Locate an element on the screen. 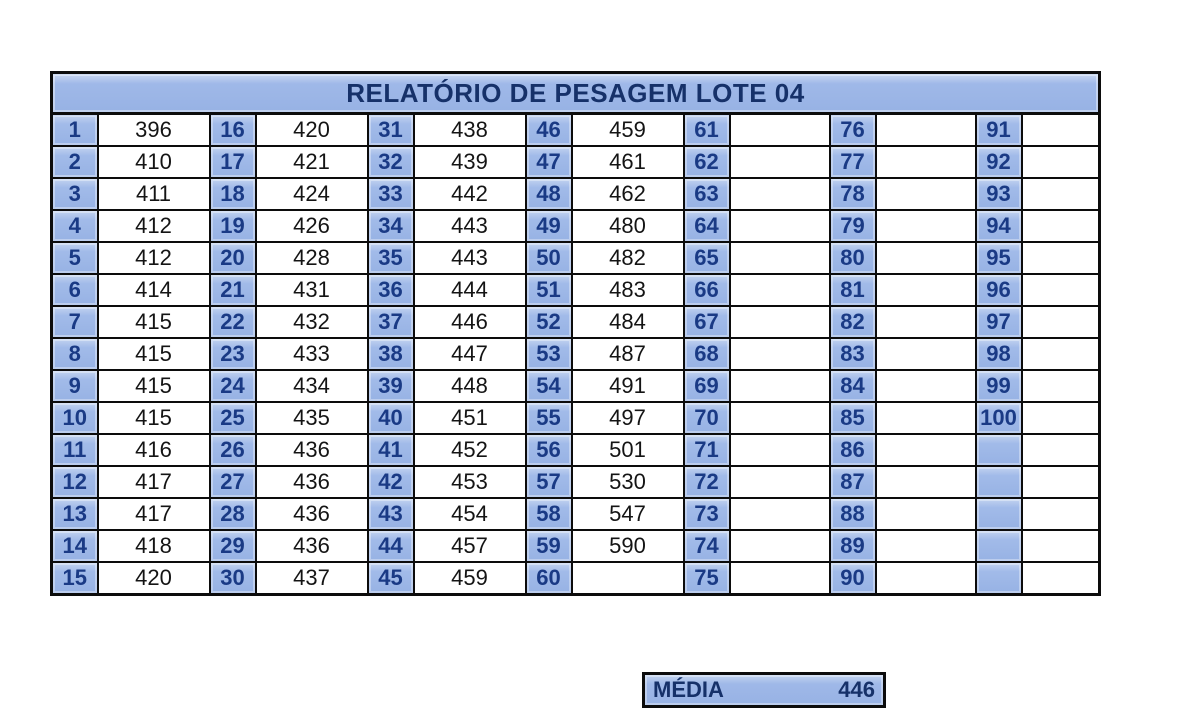  weight-value-cell: 411 is located at coordinates (153, 194).